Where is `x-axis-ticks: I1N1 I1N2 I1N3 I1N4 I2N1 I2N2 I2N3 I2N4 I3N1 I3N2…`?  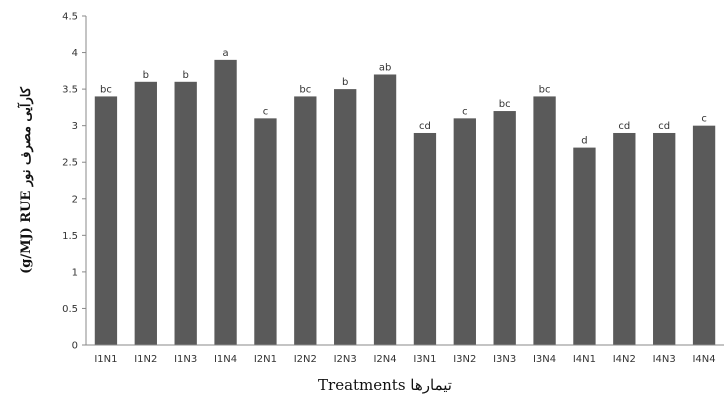
x-axis-ticks: I1N1 I1N2 I1N3 I1N4 I2N1 I2N2 I2N3 I2N4 I3N1 I3N2… is located at coordinates (404, 359).